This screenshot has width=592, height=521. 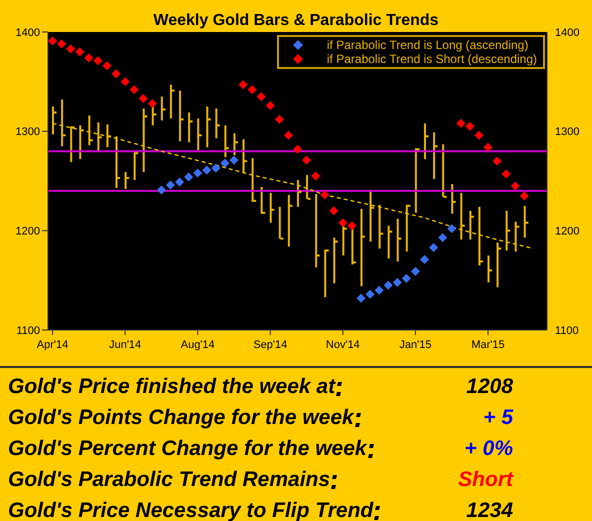 I want to click on x-tick-label: Mar'15, so click(x=488, y=345).